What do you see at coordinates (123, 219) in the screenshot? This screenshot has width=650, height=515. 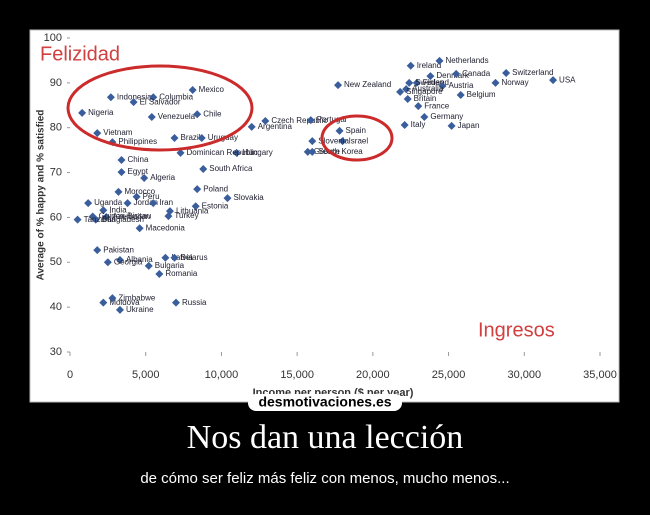 I see `point-label: Bangladesh` at bounding box center [123, 219].